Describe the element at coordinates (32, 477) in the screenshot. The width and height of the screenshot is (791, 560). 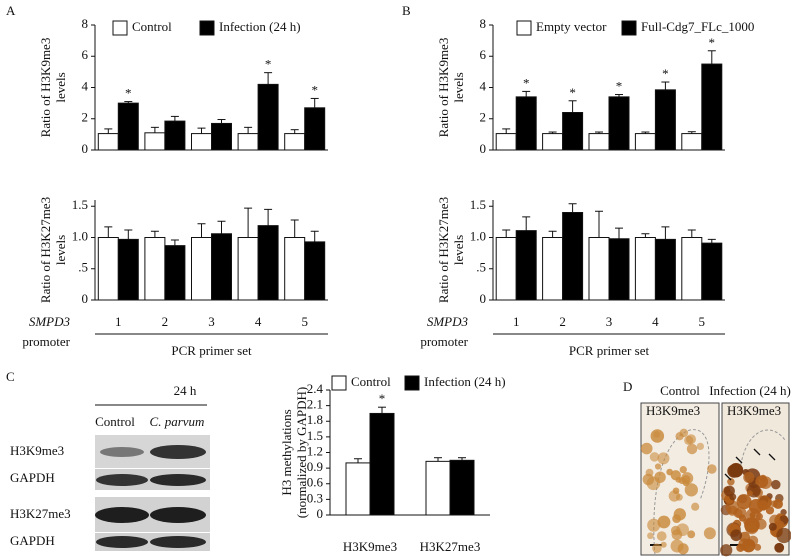
I see `row-label: GAPDH` at that location.